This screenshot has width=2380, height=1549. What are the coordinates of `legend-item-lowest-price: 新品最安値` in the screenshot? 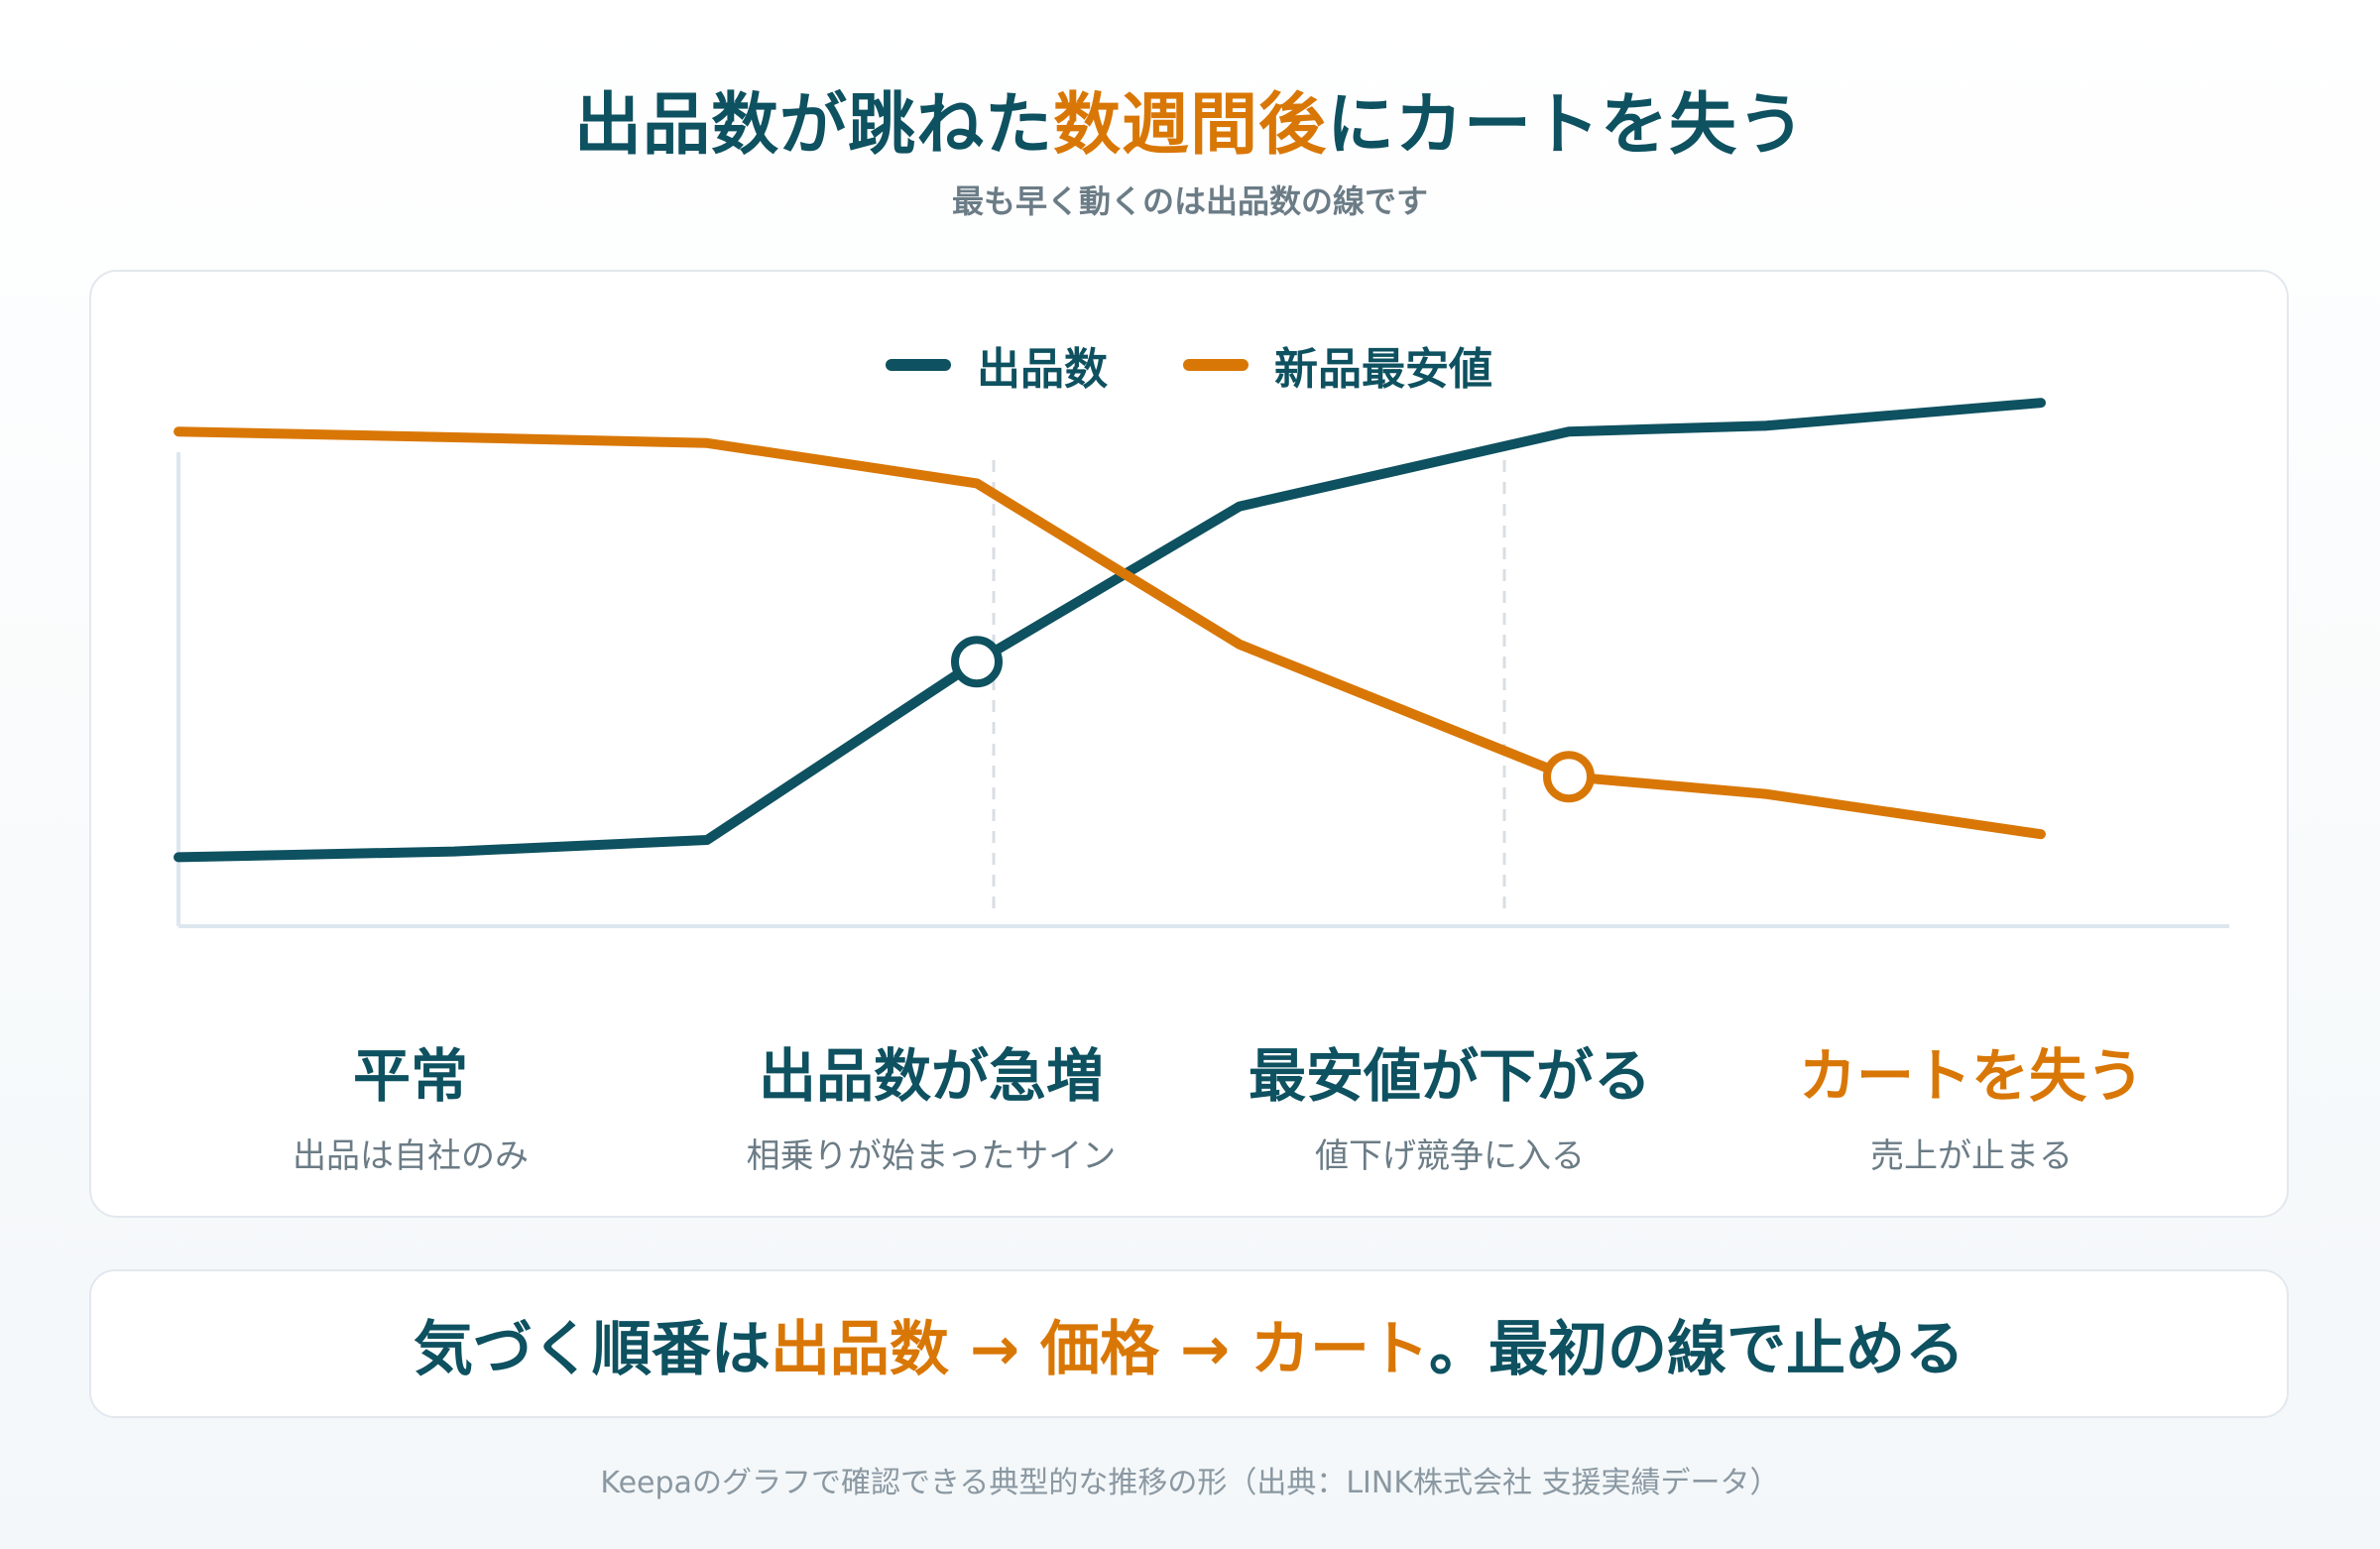 It's located at (1337, 365).